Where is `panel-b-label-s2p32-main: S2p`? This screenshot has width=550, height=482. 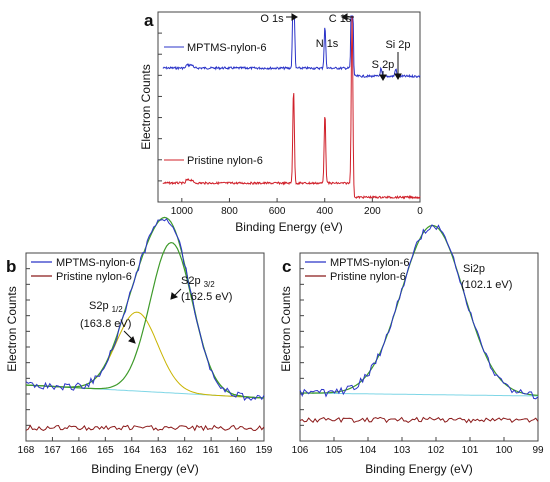
panel-b-label-s2p32-main: S2p is located at coordinates (191, 281).